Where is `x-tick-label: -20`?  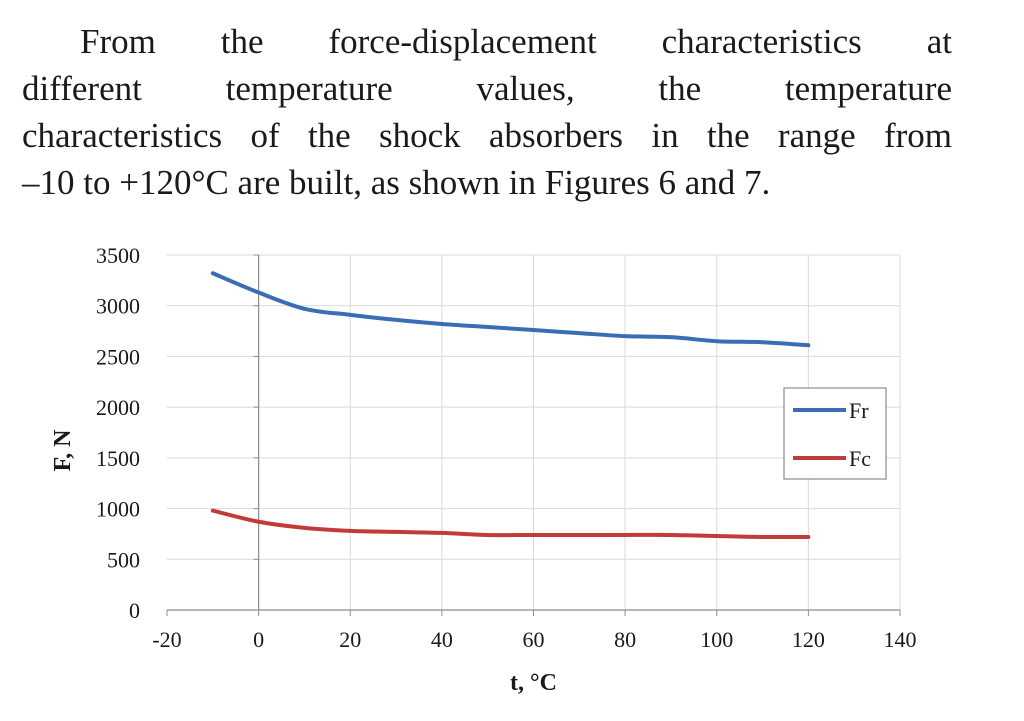 x-tick-label: -20 is located at coordinates (166, 639).